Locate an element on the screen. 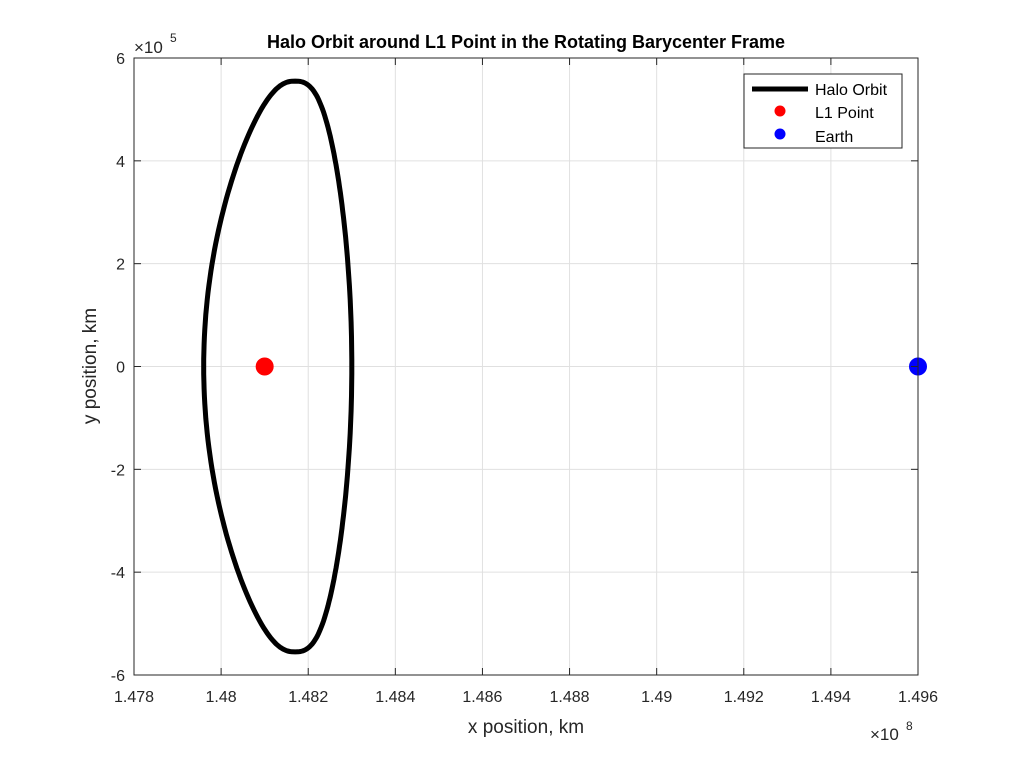 Image resolution: width=1016 pixels, height=758 pixels. legend-label-halo-orbit: Halo Orbit is located at coordinates (851, 90).